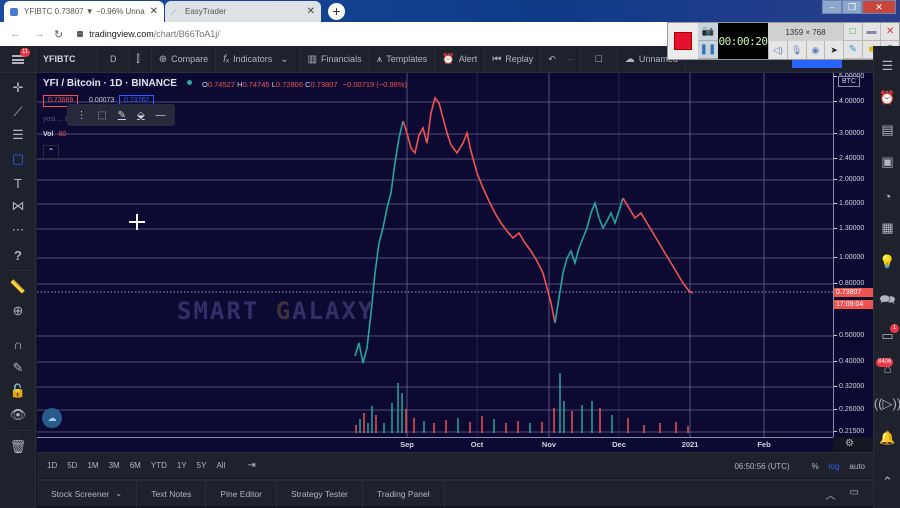  I want to click on crosshair-tool-icon: ✛, so click(18, 87).